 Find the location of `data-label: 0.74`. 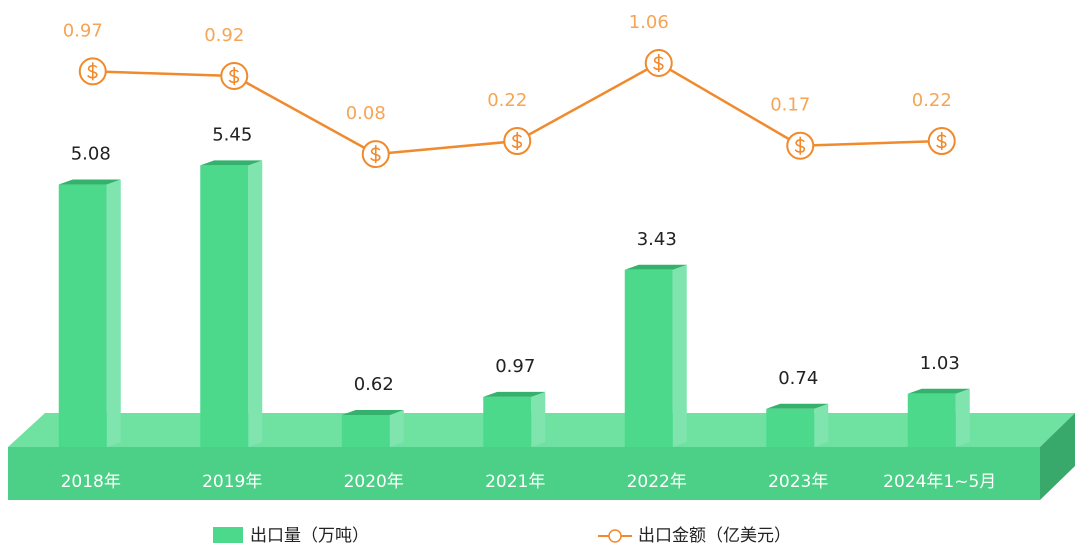

data-label: 0.74 is located at coordinates (798, 378).